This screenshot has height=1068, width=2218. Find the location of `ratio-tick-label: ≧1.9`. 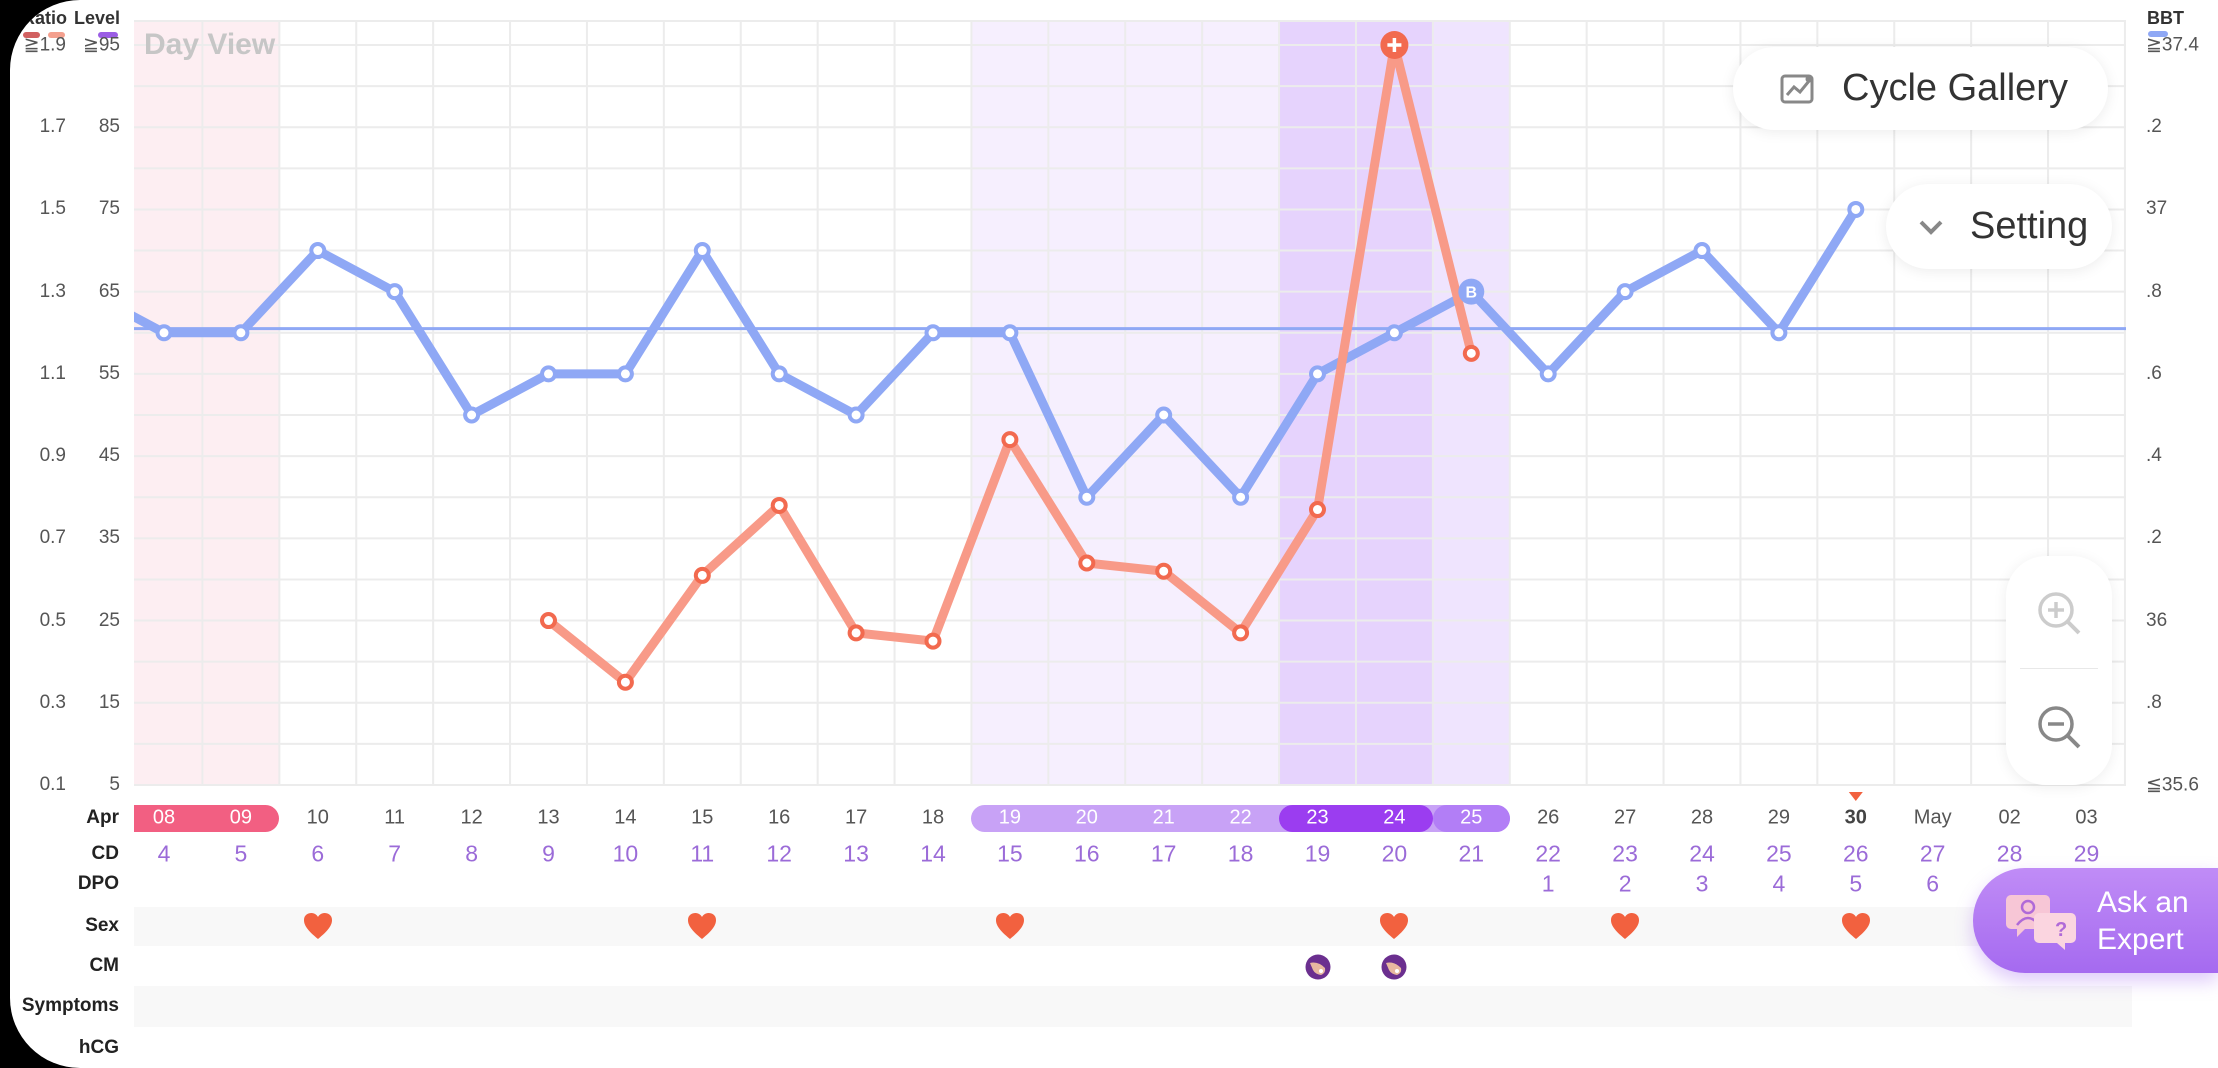

ratio-tick-label: ≧1.9 is located at coordinates (44, 45).